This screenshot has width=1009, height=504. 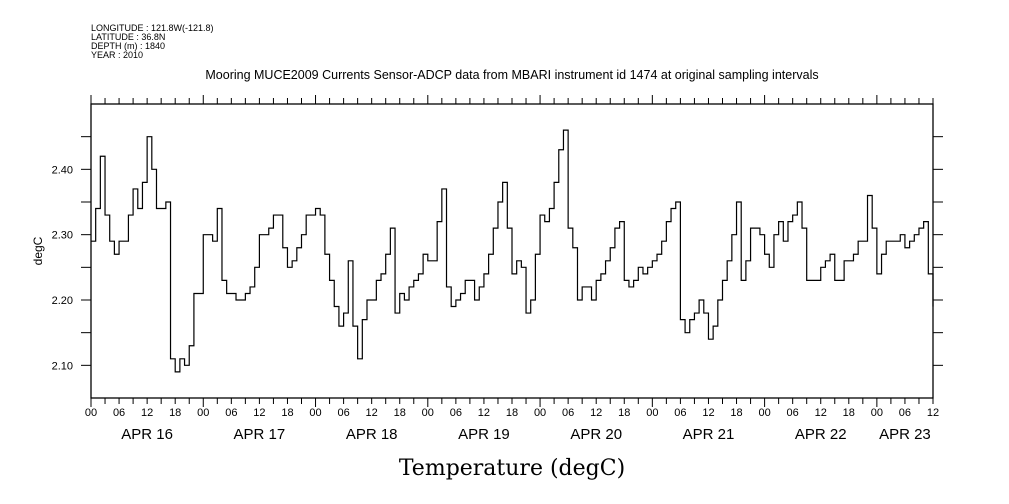 What do you see at coordinates (117, 55) in the screenshot?
I see `header-year: YEAR : 2010` at bounding box center [117, 55].